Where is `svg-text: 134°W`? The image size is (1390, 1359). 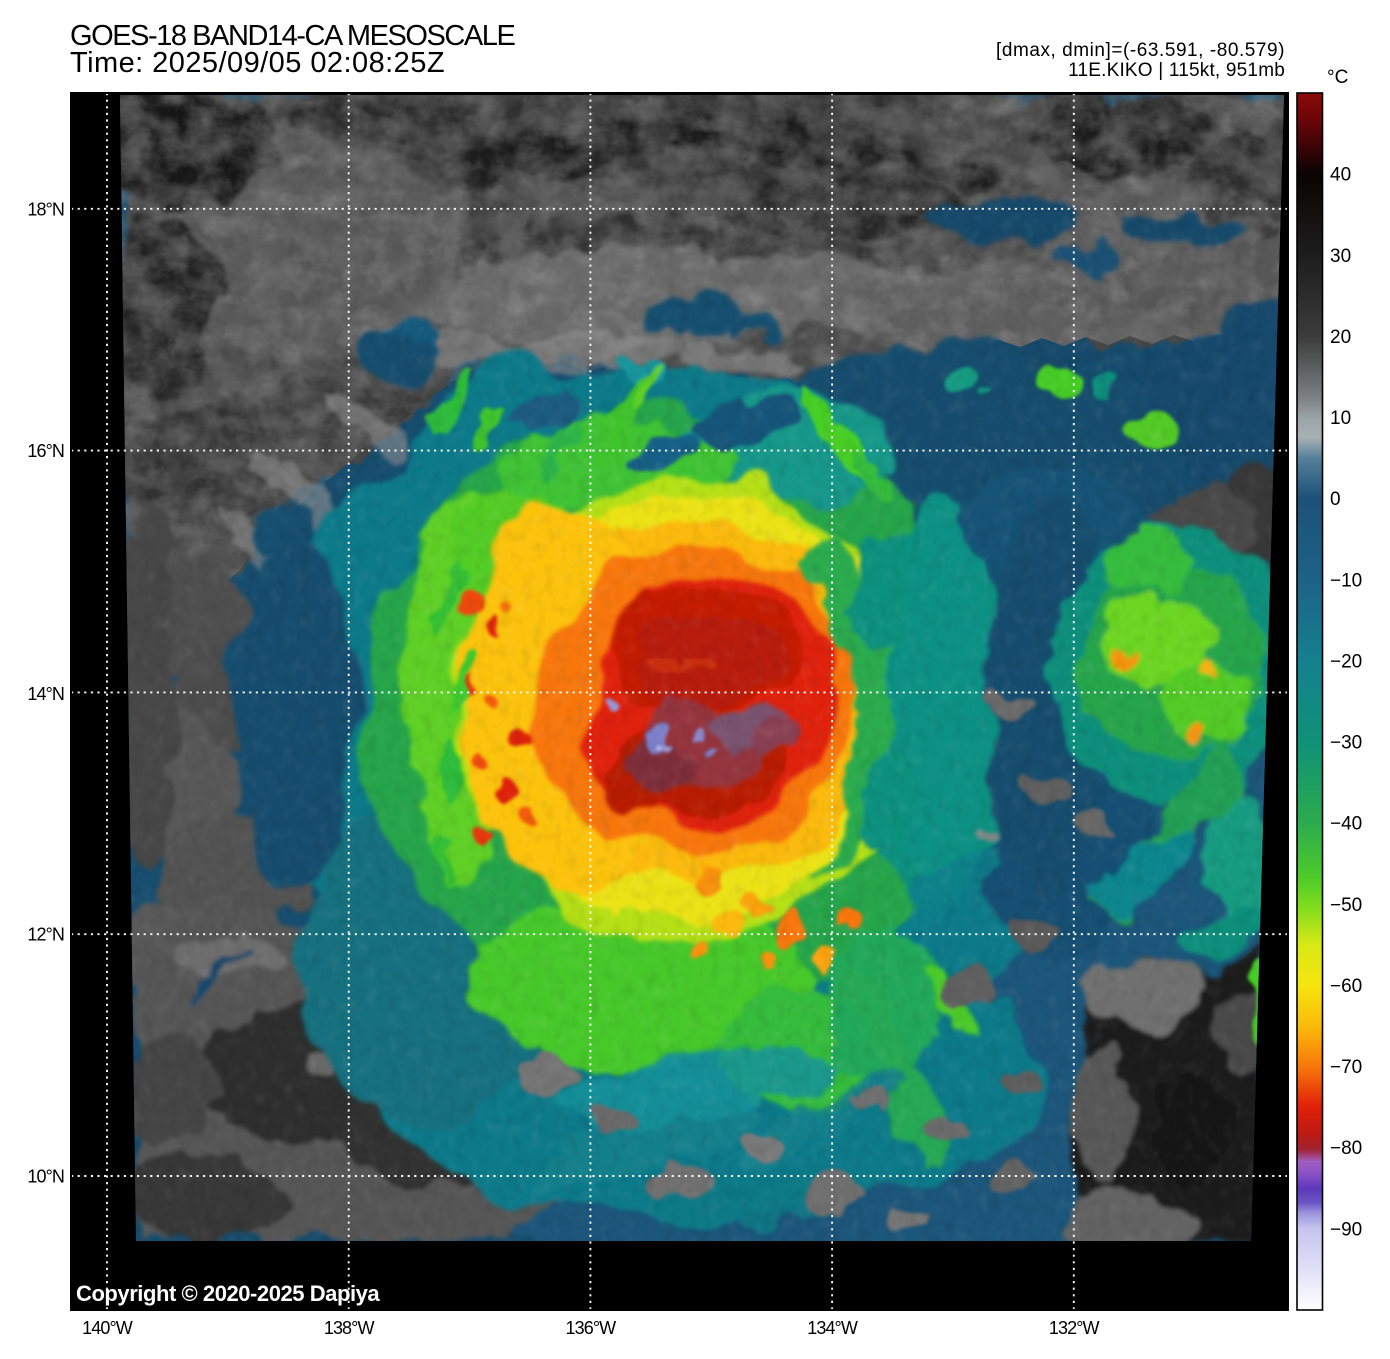
svg-text: 134°W is located at coordinates (832, 1328).